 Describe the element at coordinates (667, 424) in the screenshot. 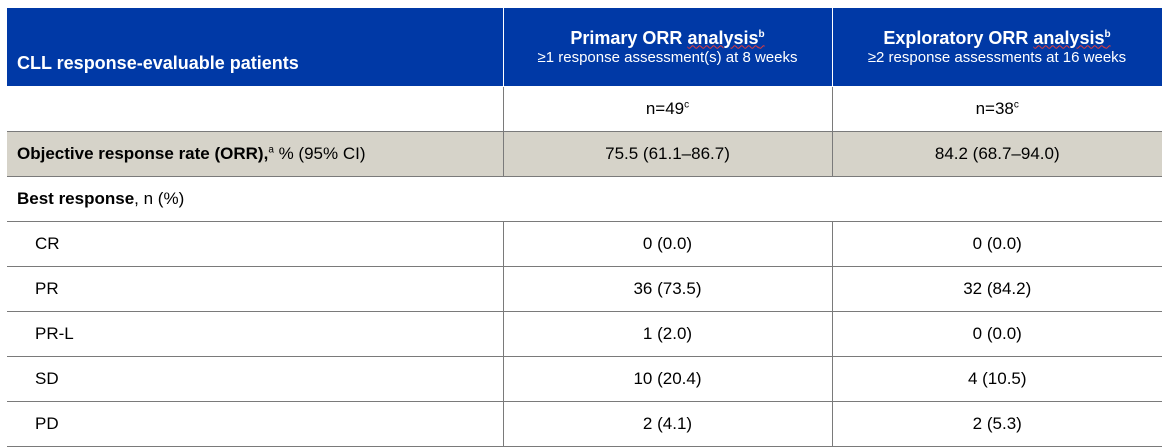

I see `response-primary: 2 (4.1)` at that location.